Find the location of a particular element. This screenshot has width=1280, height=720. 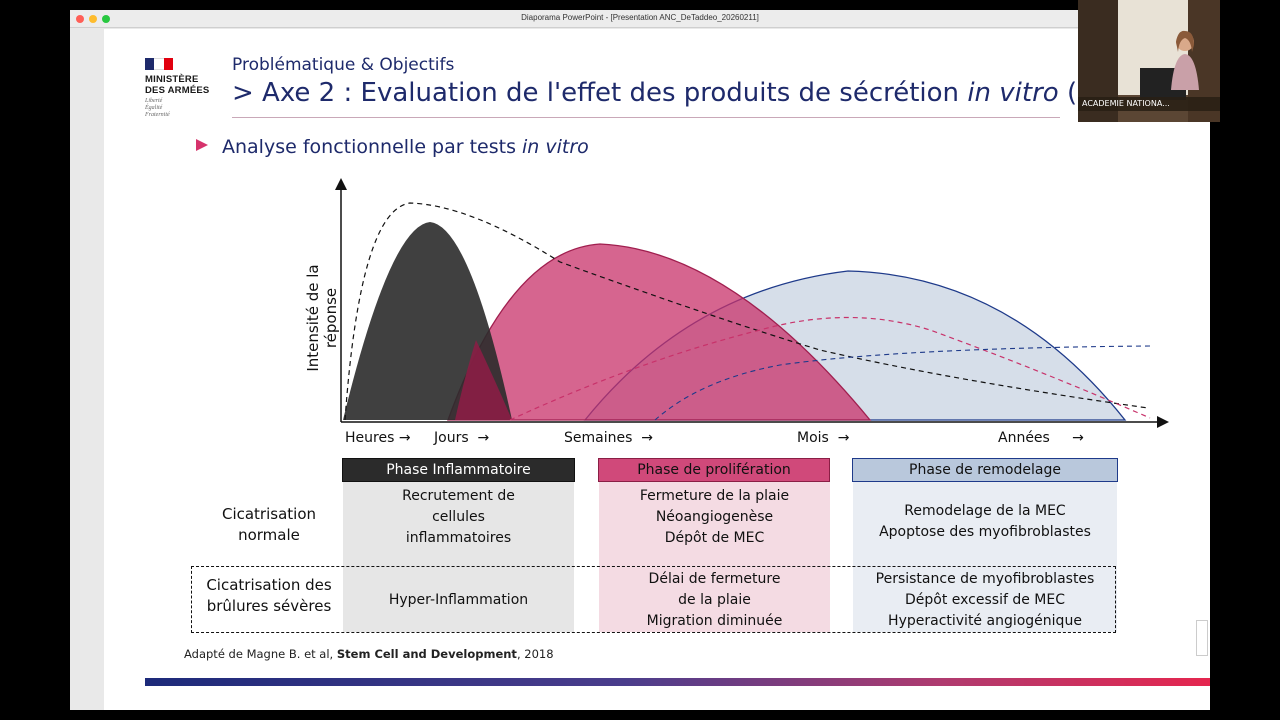

bullet-text: Analyse fonctionnelle par tests in vitro is located at coordinates (405, 147).